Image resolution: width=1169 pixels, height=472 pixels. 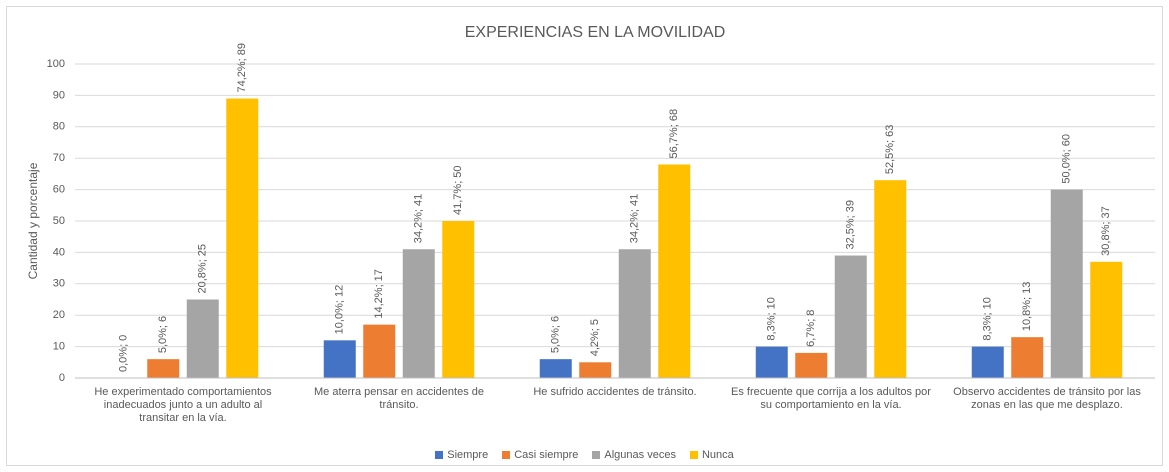 What do you see at coordinates (811, 328) in the screenshot?
I see `data-label: 6,7%; 8` at bounding box center [811, 328].